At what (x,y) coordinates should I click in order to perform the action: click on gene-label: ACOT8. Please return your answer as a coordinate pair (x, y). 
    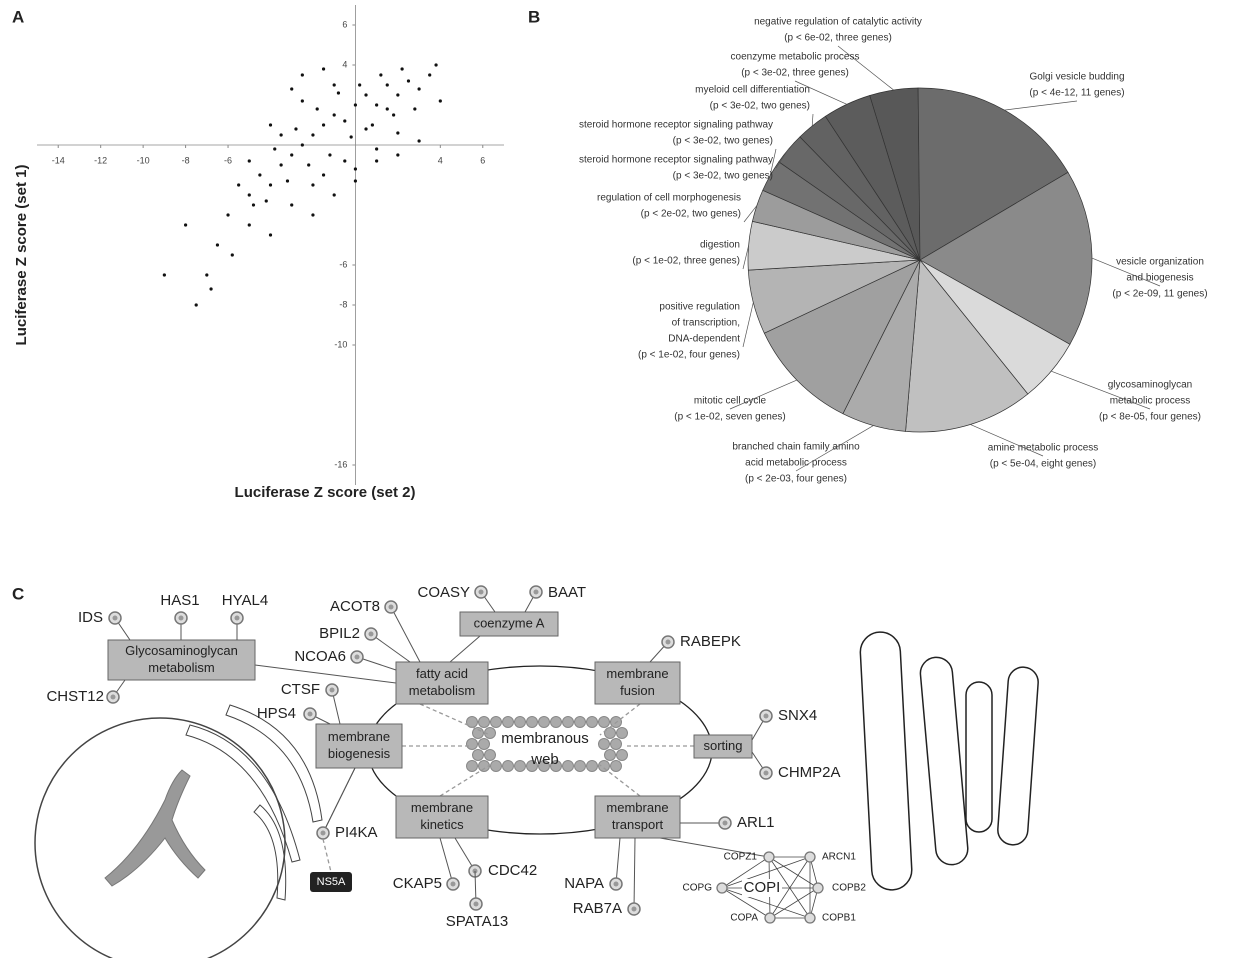
    Looking at the image, I should click on (355, 606).